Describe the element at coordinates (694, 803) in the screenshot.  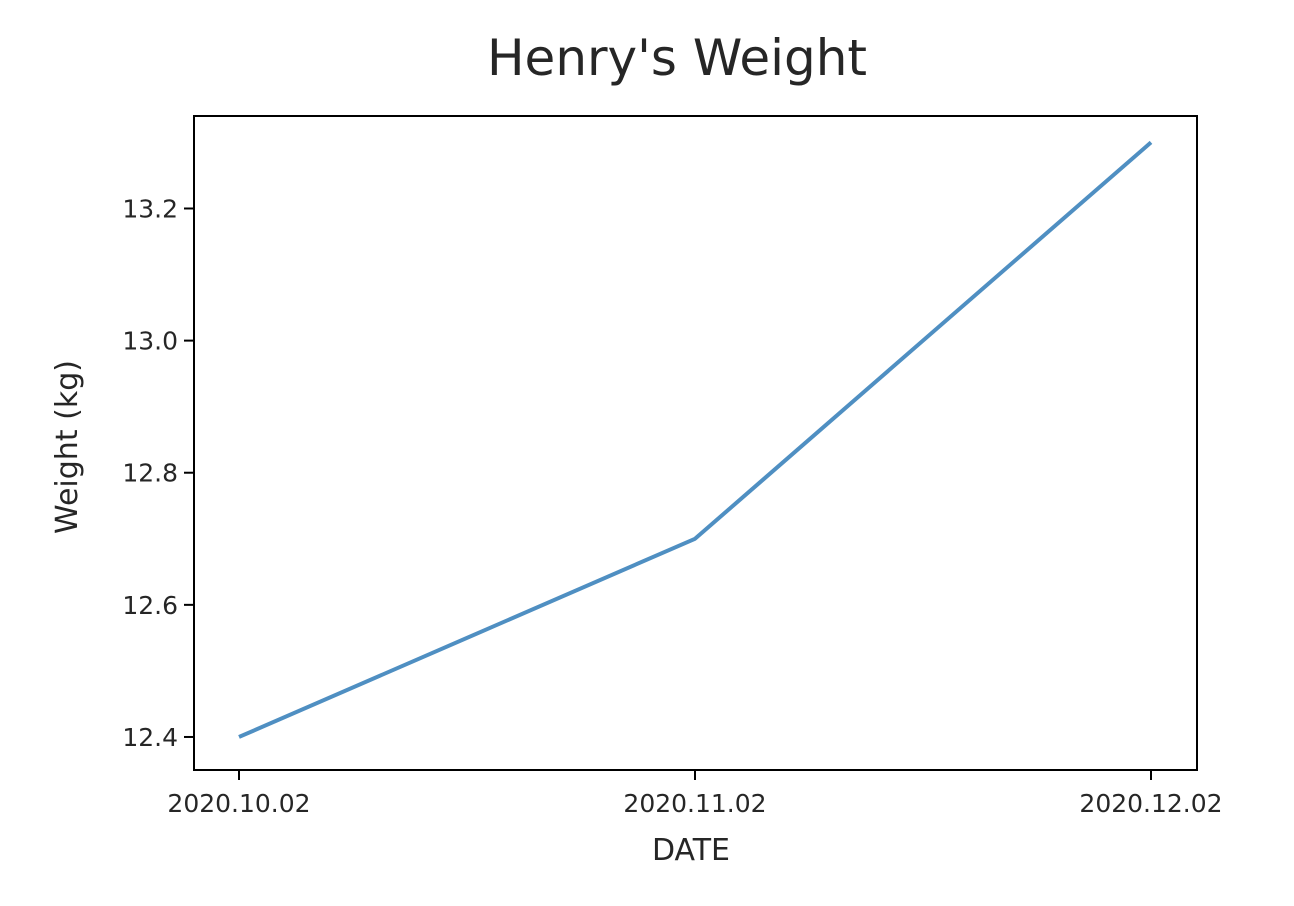
I see `x-tick-label: 2020.11.02` at that location.